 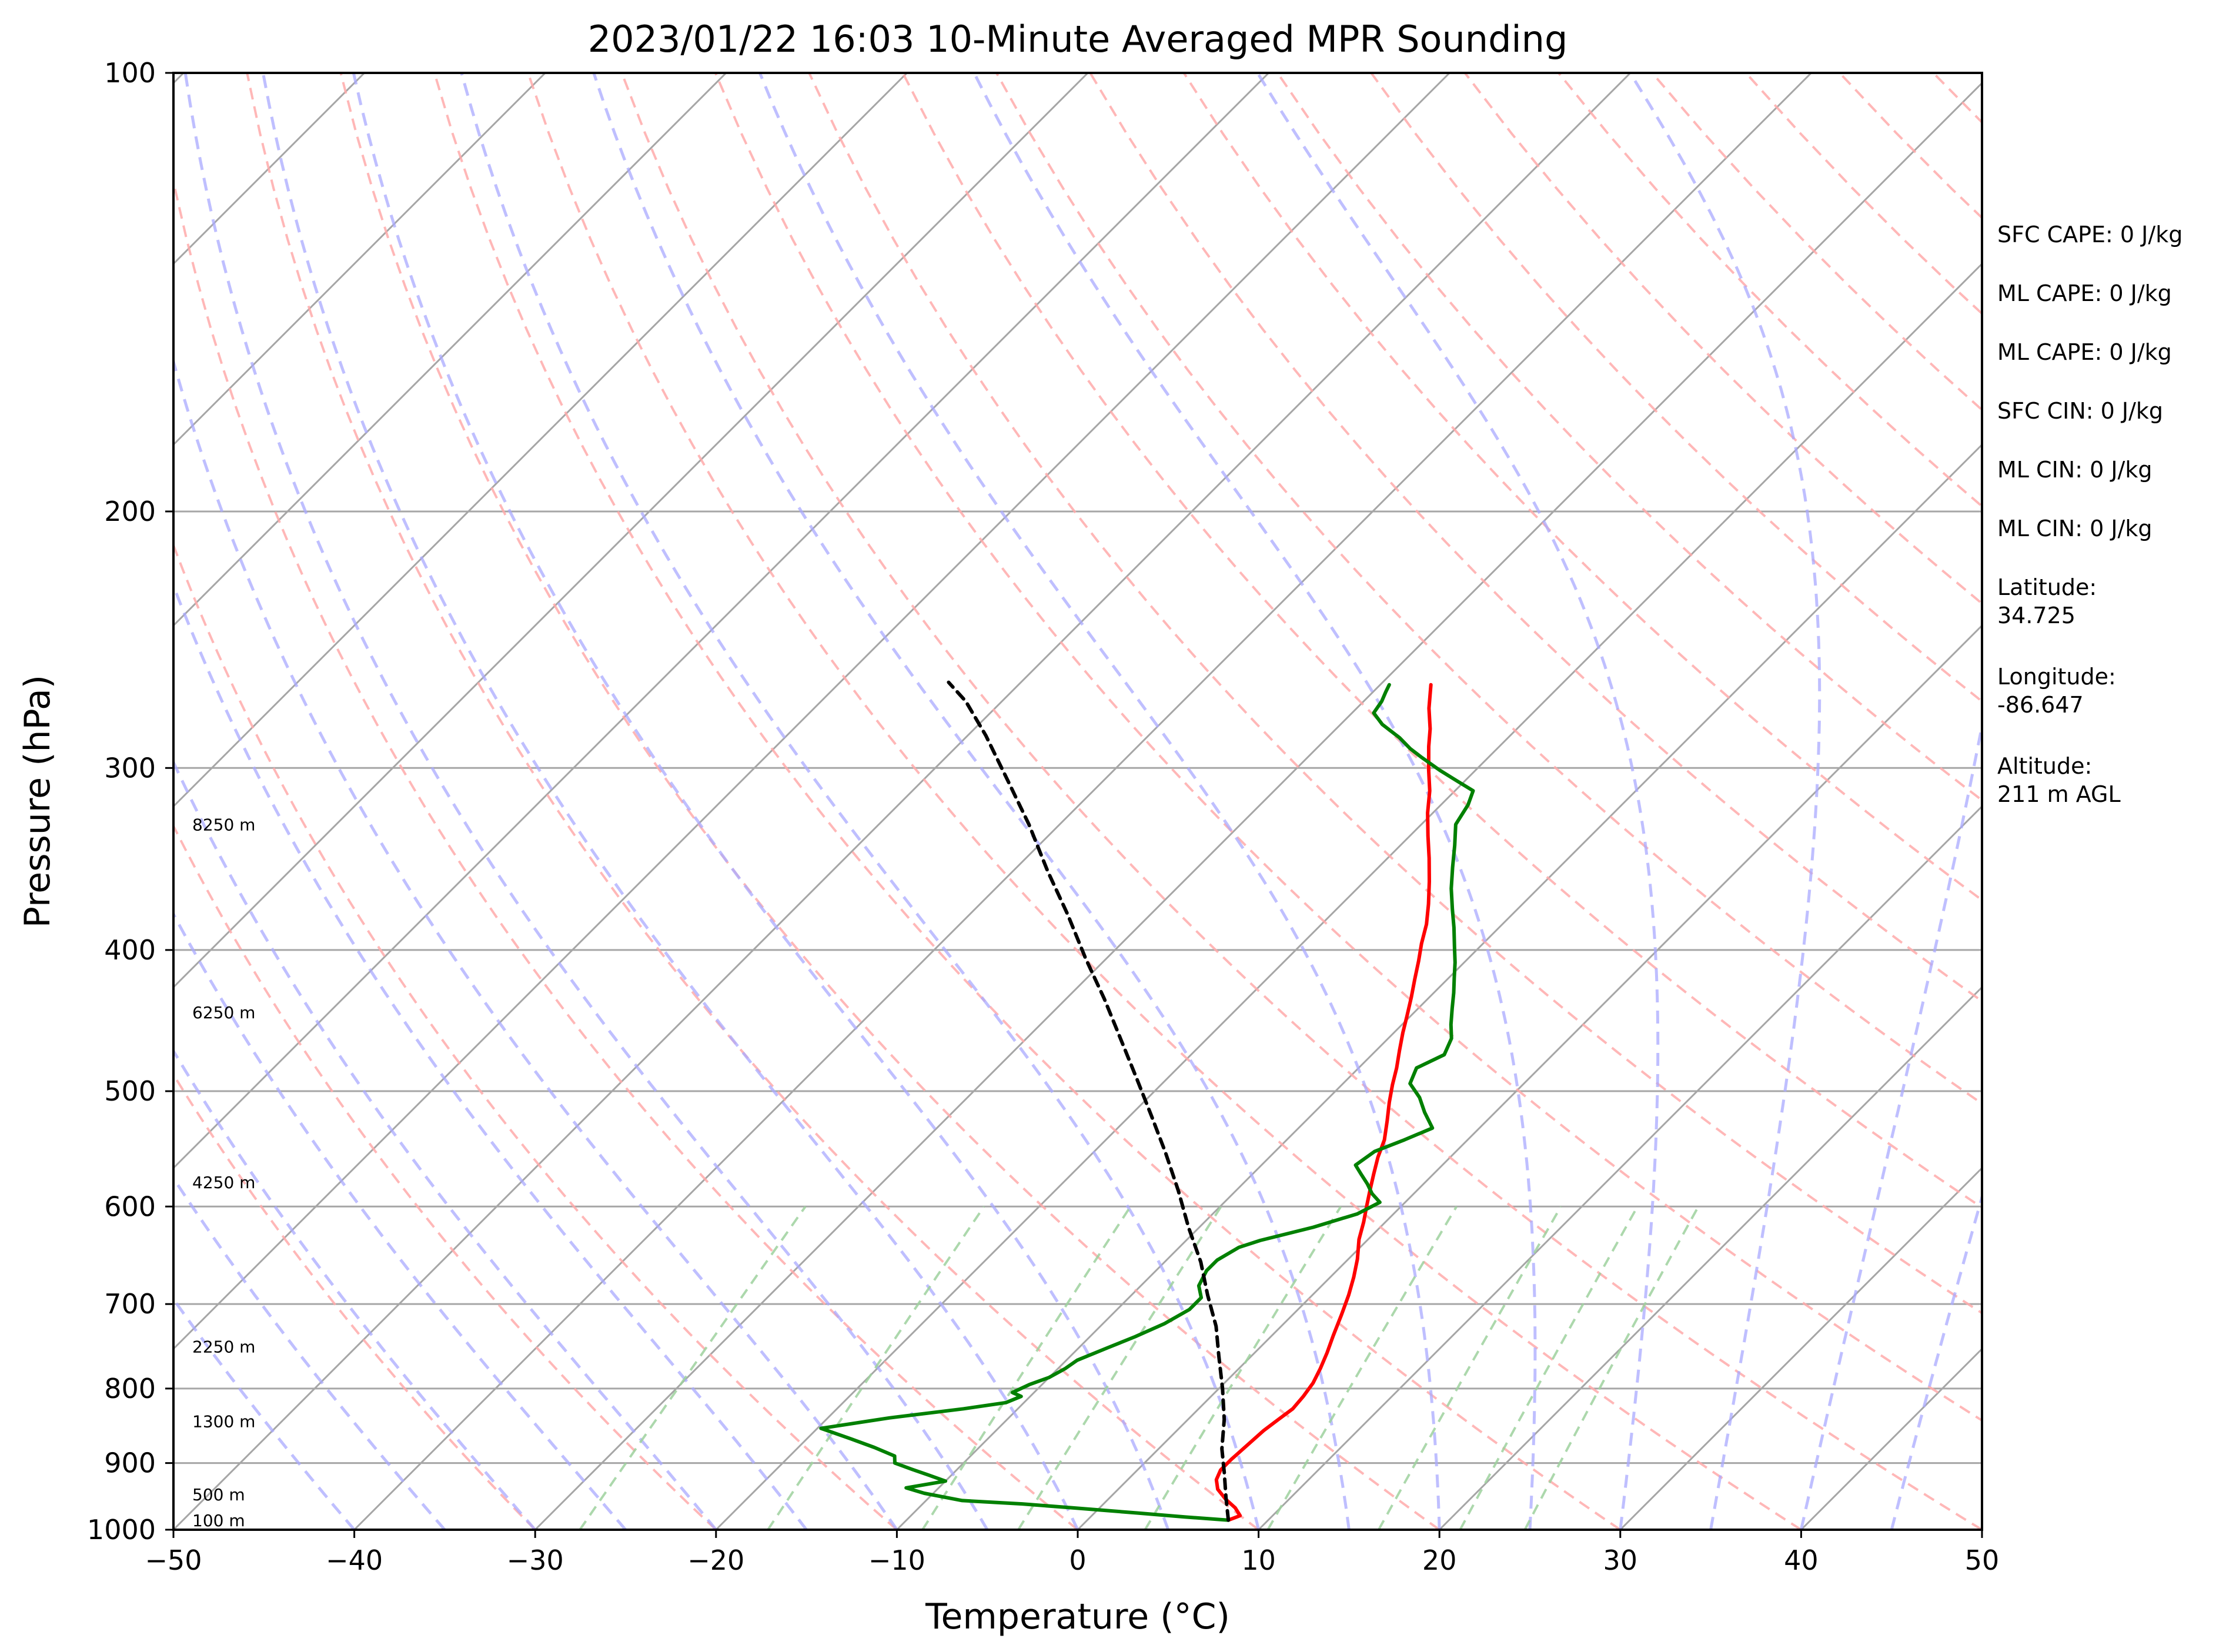 What do you see at coordinates (130, 1388) in the screenshot?
I see `y-tick-label: 800` at bounding box center [130, 1388].